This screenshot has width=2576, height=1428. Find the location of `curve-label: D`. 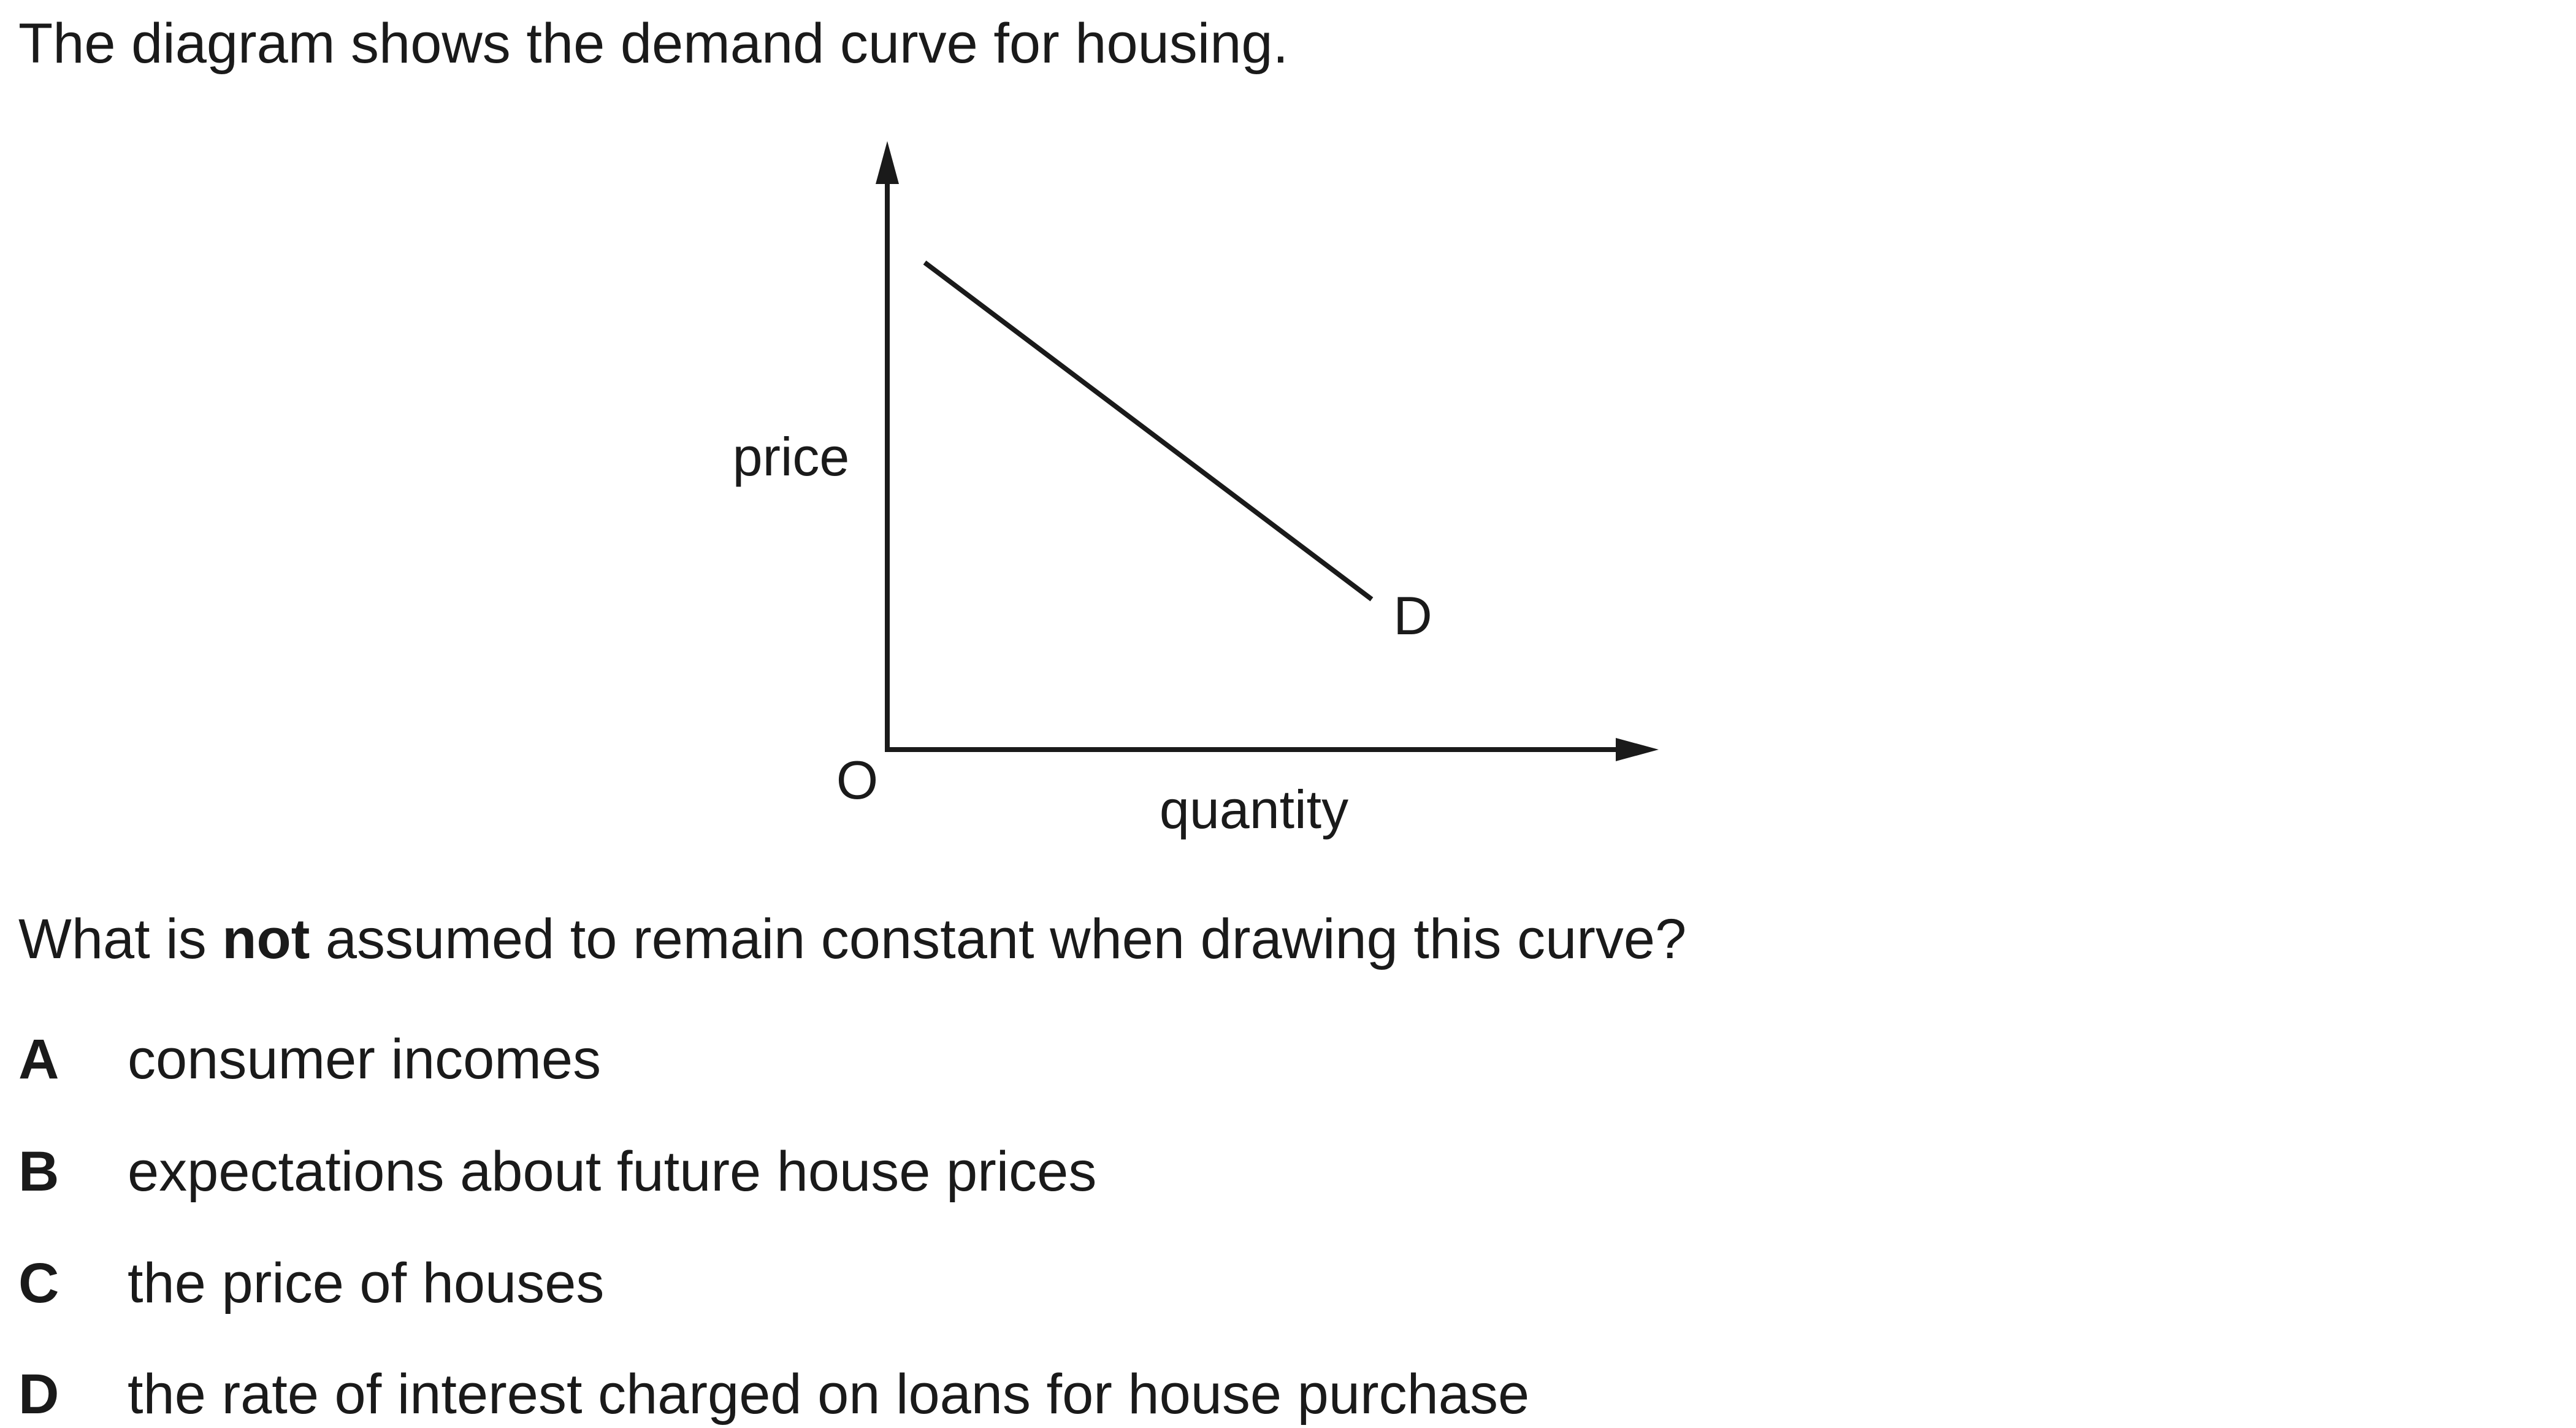

curve-label: D is located at coordinates (1412, 615).